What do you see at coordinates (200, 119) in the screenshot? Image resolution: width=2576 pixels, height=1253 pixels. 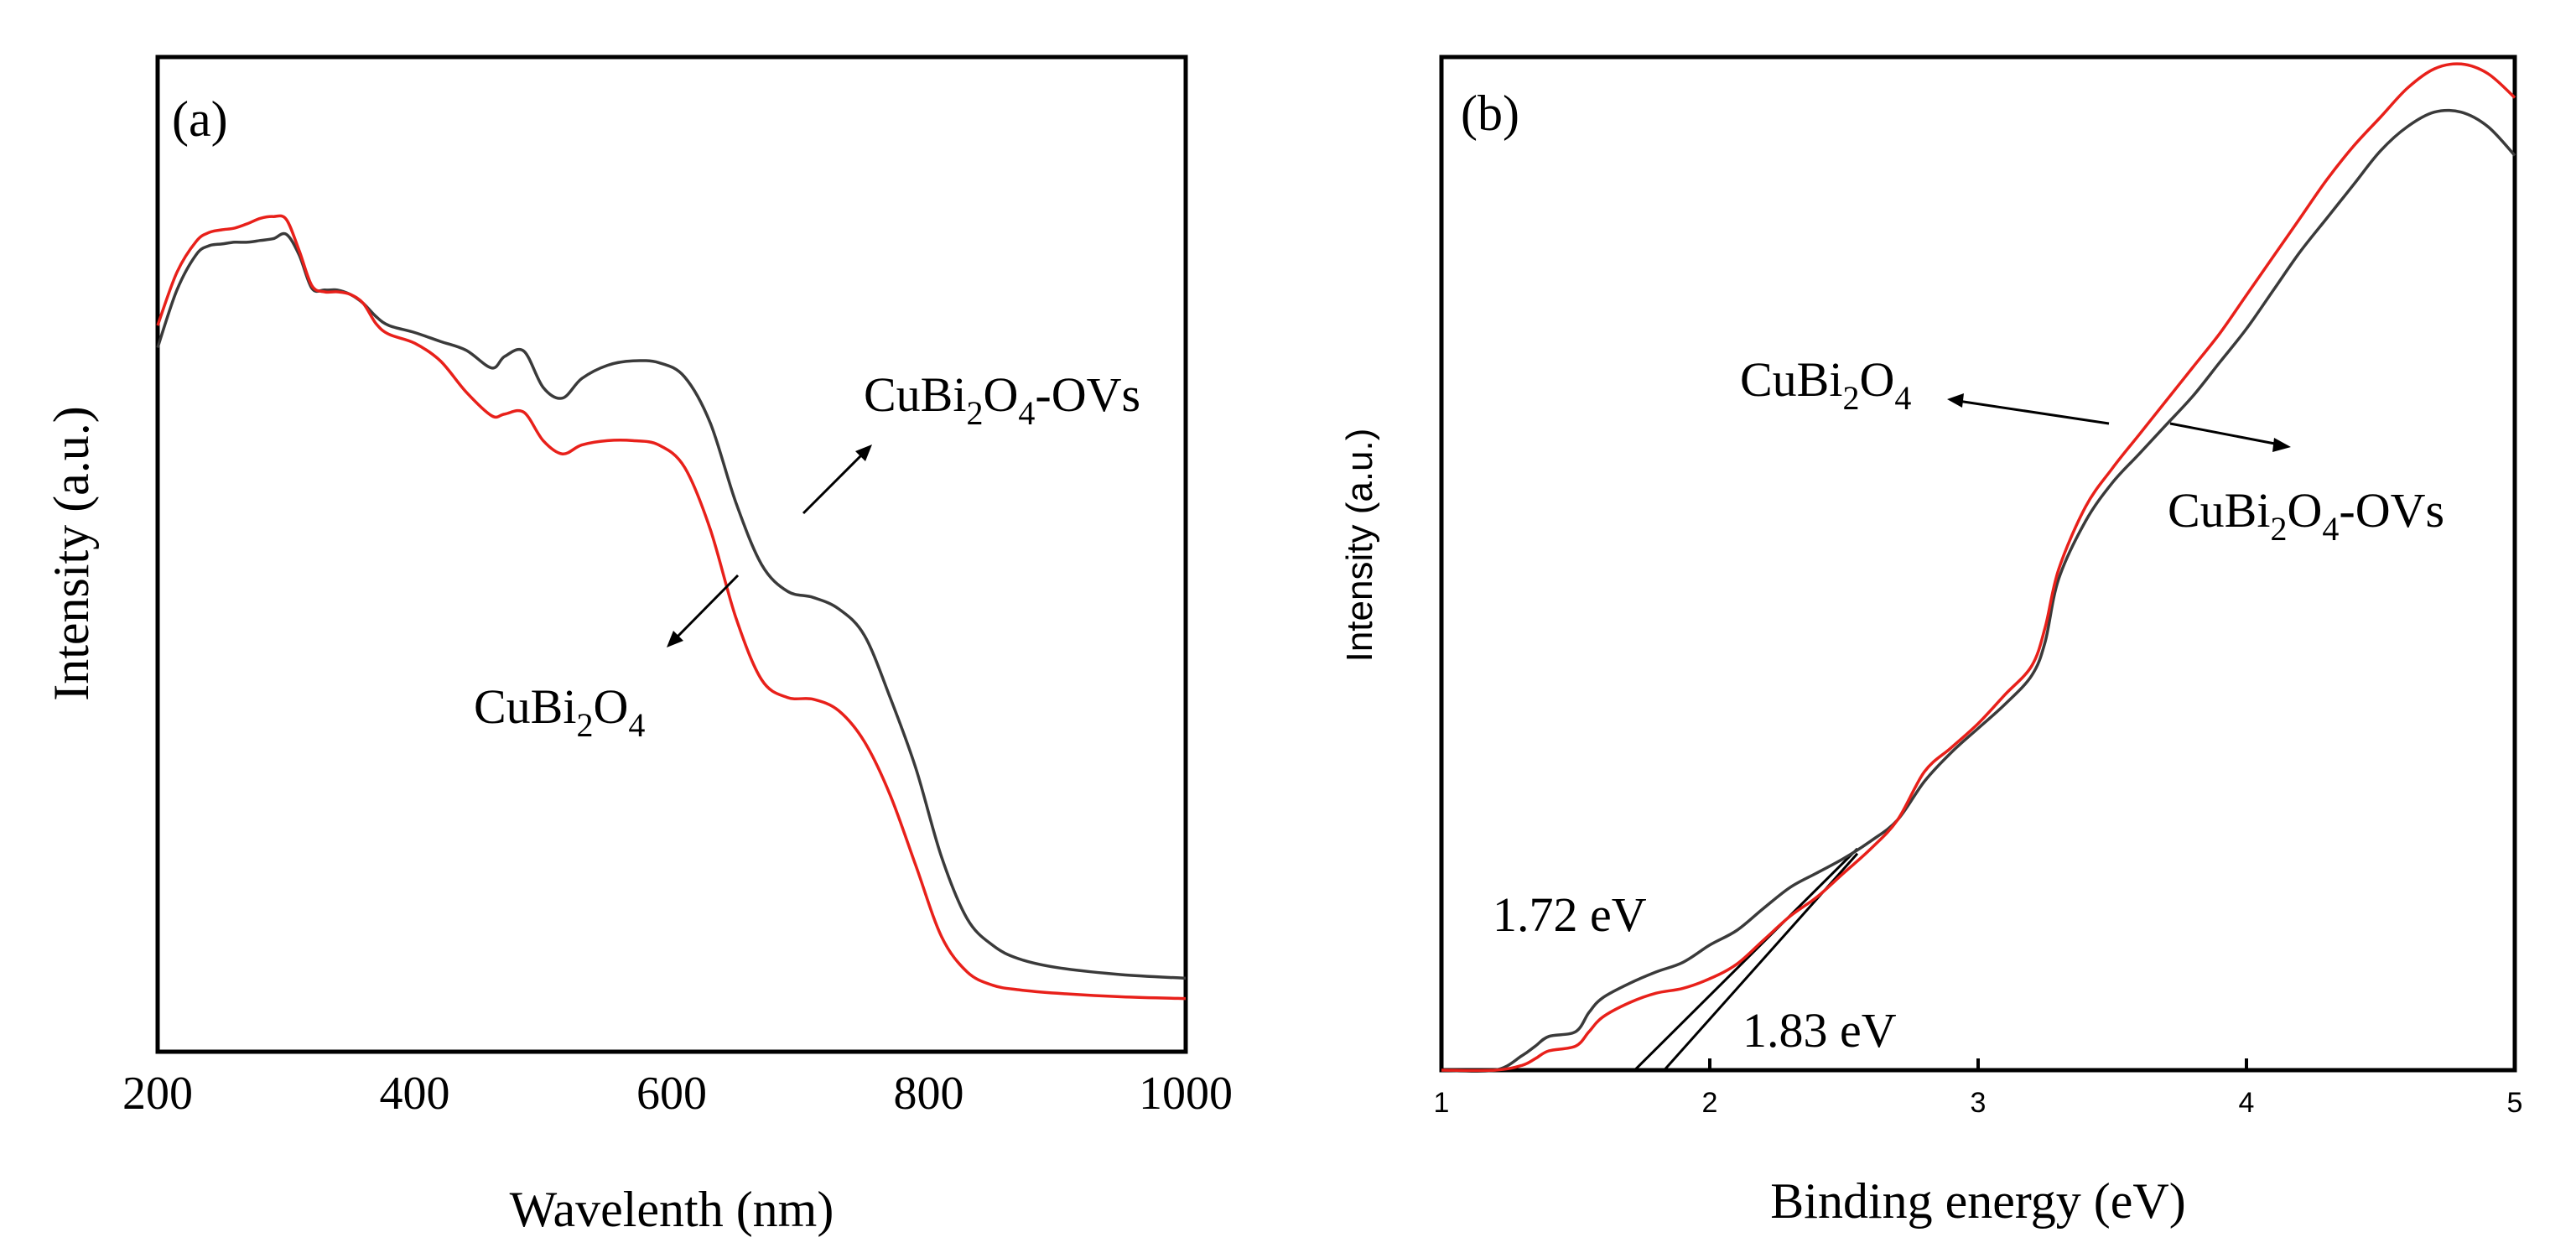 I see `panel-a-label: (a)` at bounding box center [200, 119].